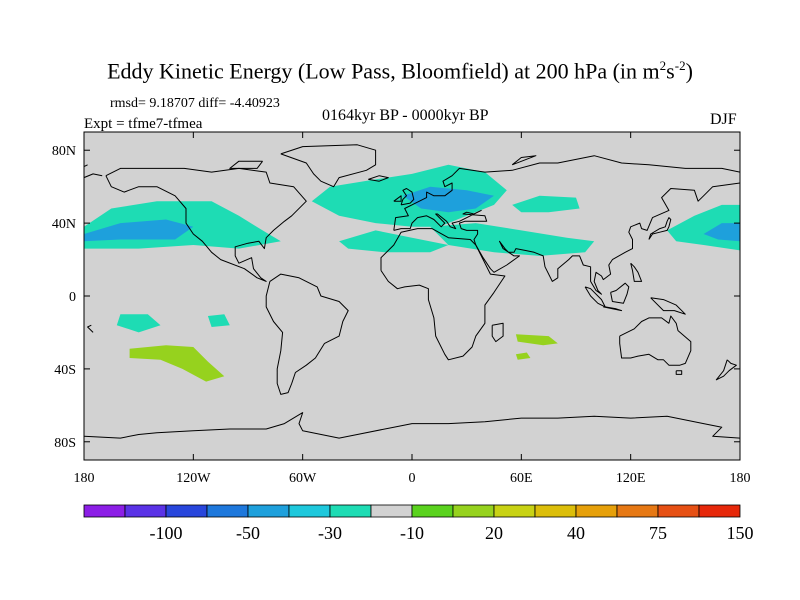  What do you see at coordinates (143, 124) in the screenshot?
I see `experiment-label: Expt = tfme7-tfmea` at bounding box center [143, 124].